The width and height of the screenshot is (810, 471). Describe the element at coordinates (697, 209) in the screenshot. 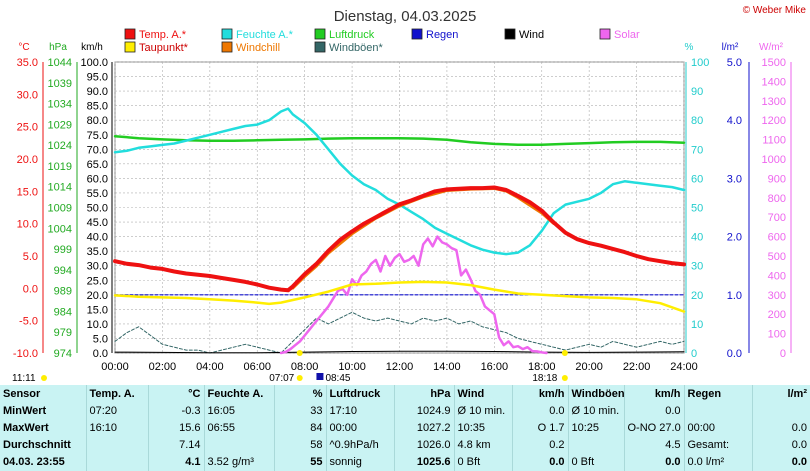

I see `humidity_pct-tick-label: 50` at that location.